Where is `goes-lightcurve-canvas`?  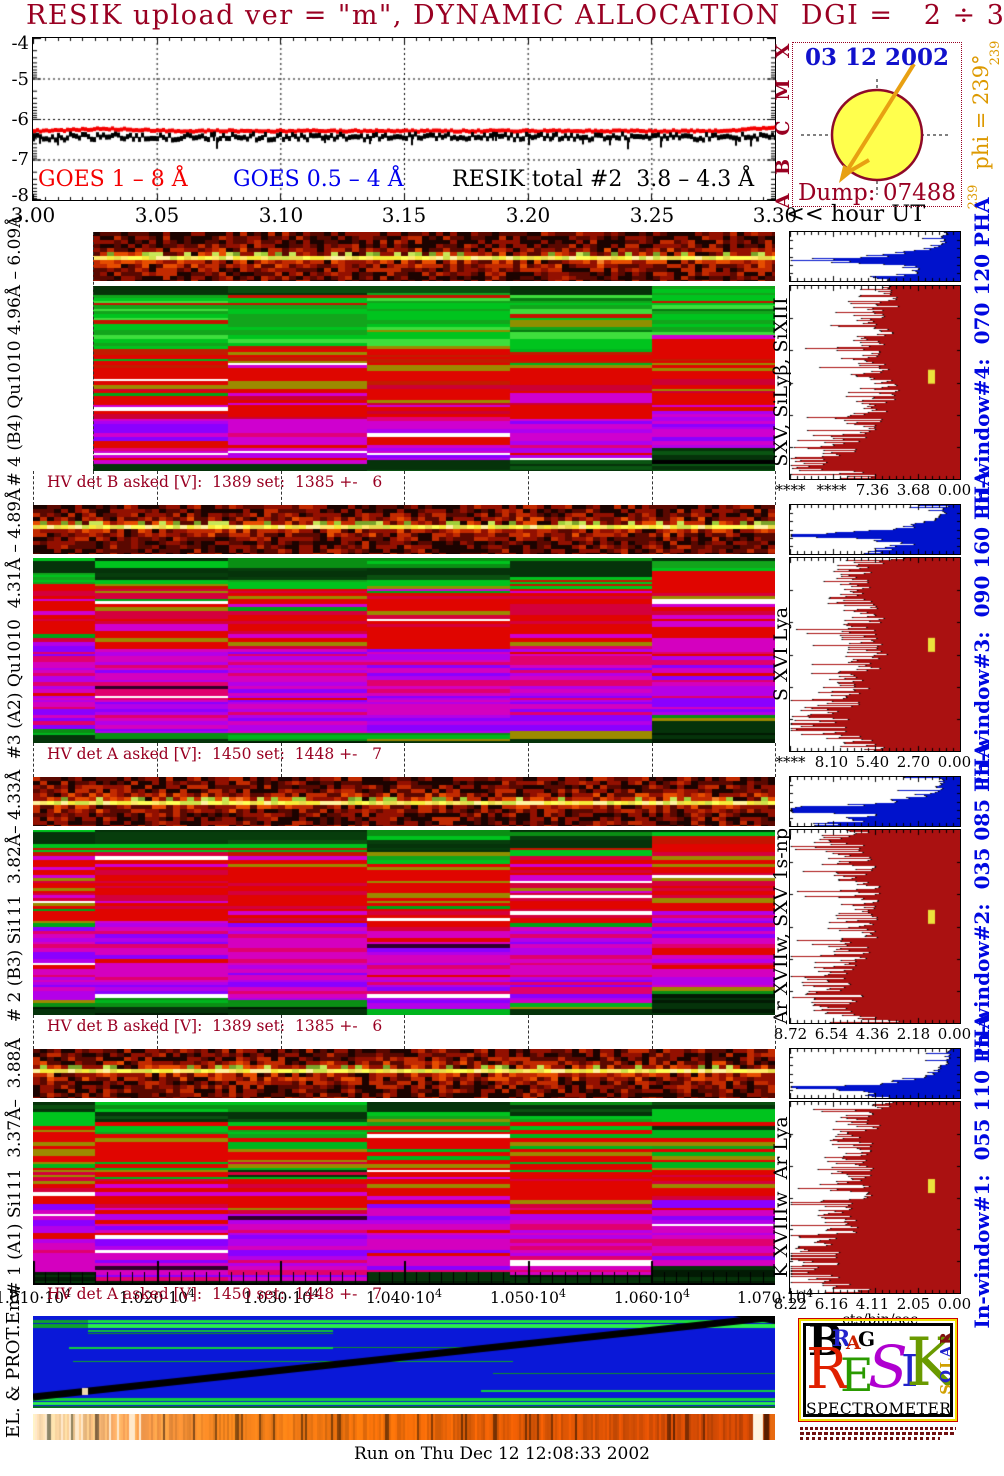 goes-lightcurve-canvas is located at coordinates (404, 119).